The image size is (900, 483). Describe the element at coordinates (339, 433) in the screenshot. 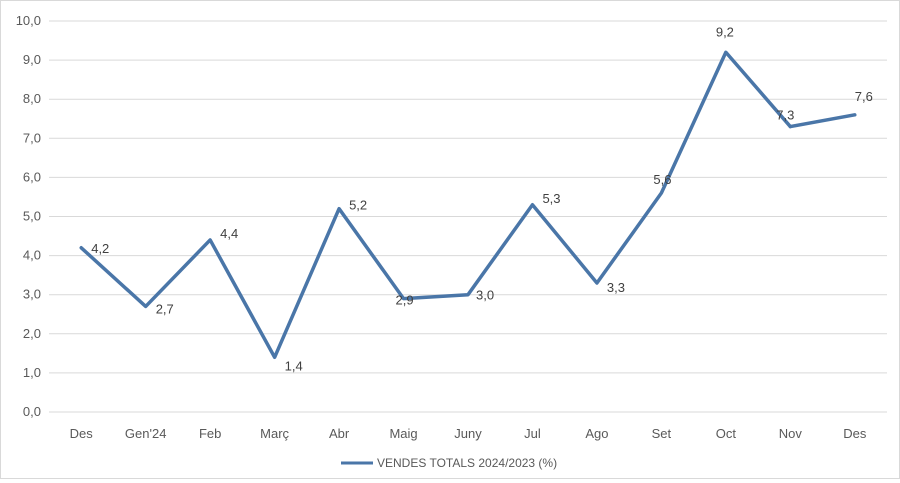

I see `x-tick-label: Abr` at that location.